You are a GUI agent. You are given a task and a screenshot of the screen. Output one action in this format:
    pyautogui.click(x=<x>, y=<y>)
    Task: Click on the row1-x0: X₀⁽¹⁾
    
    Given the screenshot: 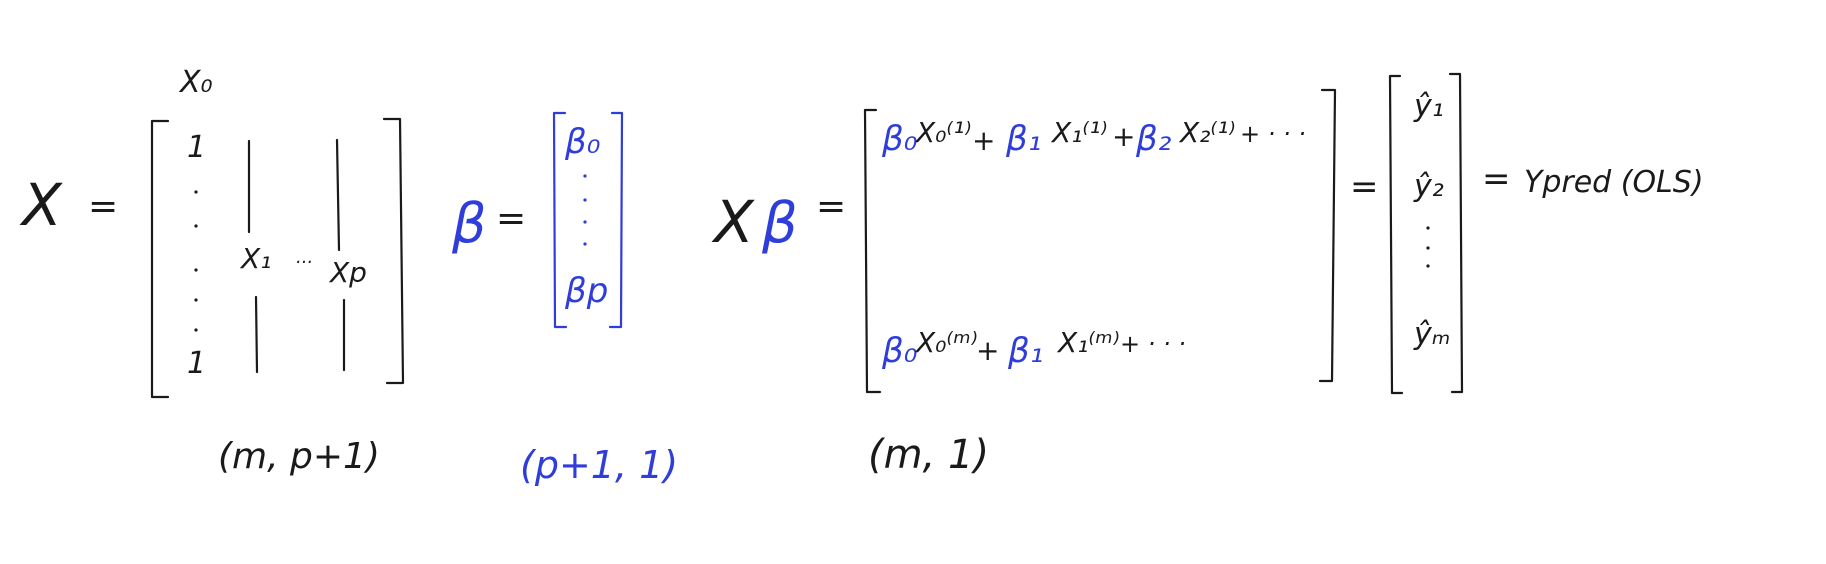 What is the action you would take?
    pyautogui.click(x=942, y=132)
    